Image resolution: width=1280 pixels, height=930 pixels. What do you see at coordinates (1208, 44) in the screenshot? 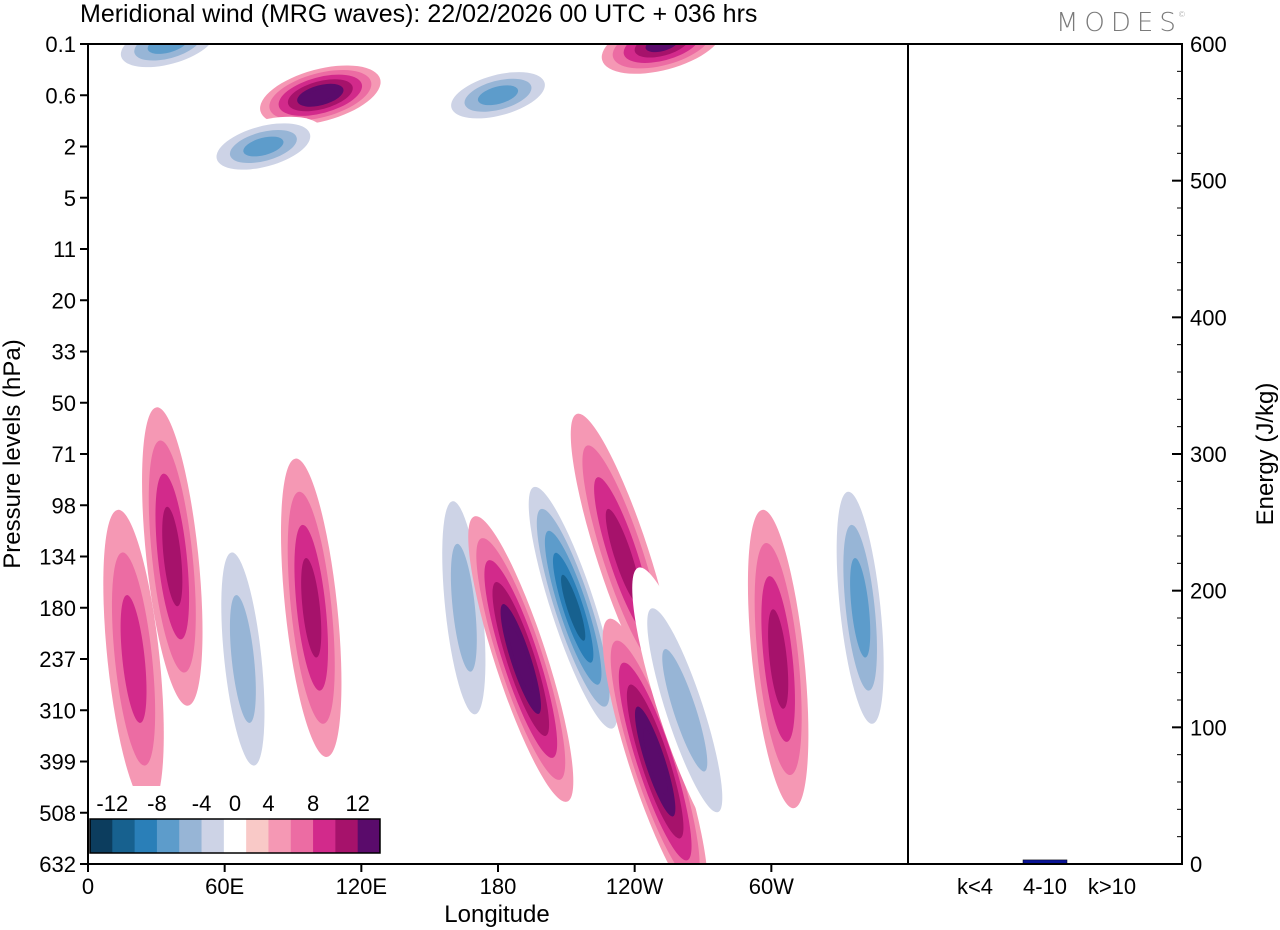
I see `energy-tick-label: 600` at bounding box center [1208, 44].